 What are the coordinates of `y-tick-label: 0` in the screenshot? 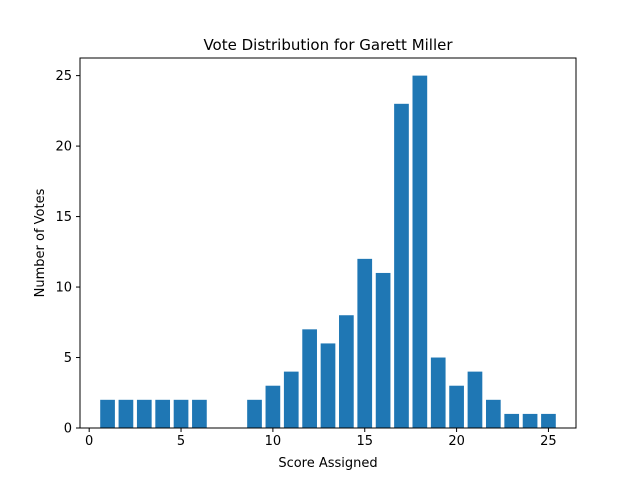 It's located at (68, 429).